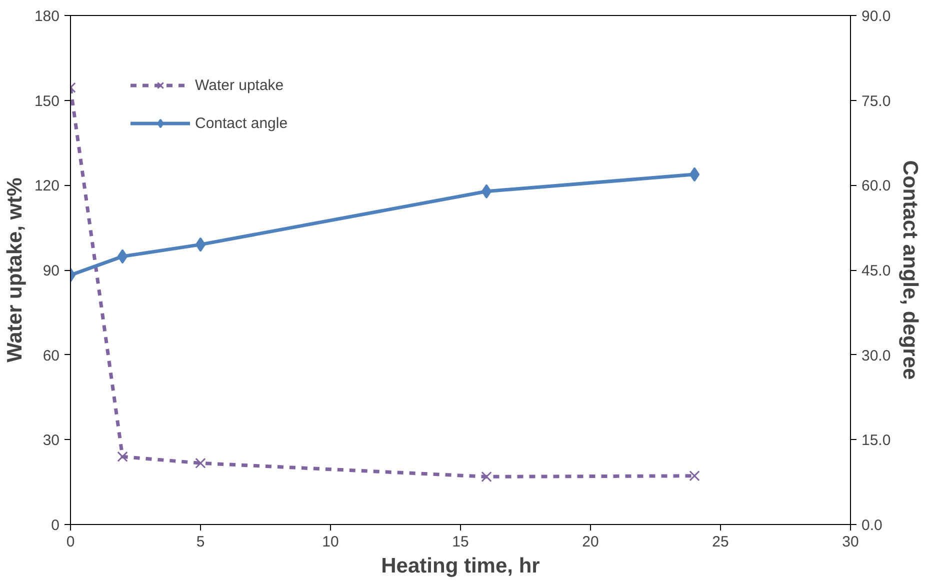  What do you see at coordinates (47, 186) in the screenshot?
I see `y-tick-label: 120` at bounding box center [47, 186].